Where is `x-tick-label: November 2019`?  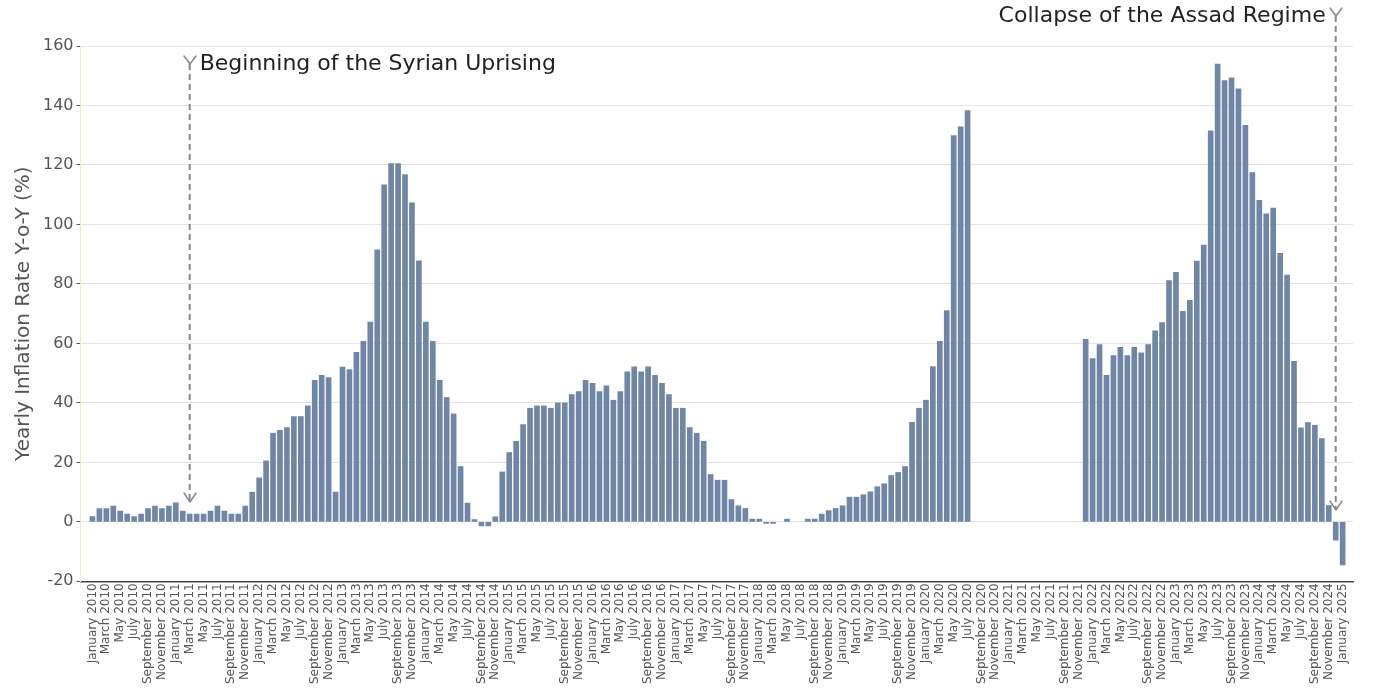 x-tick-label: November 2019 is located at coordinates (911, 632).